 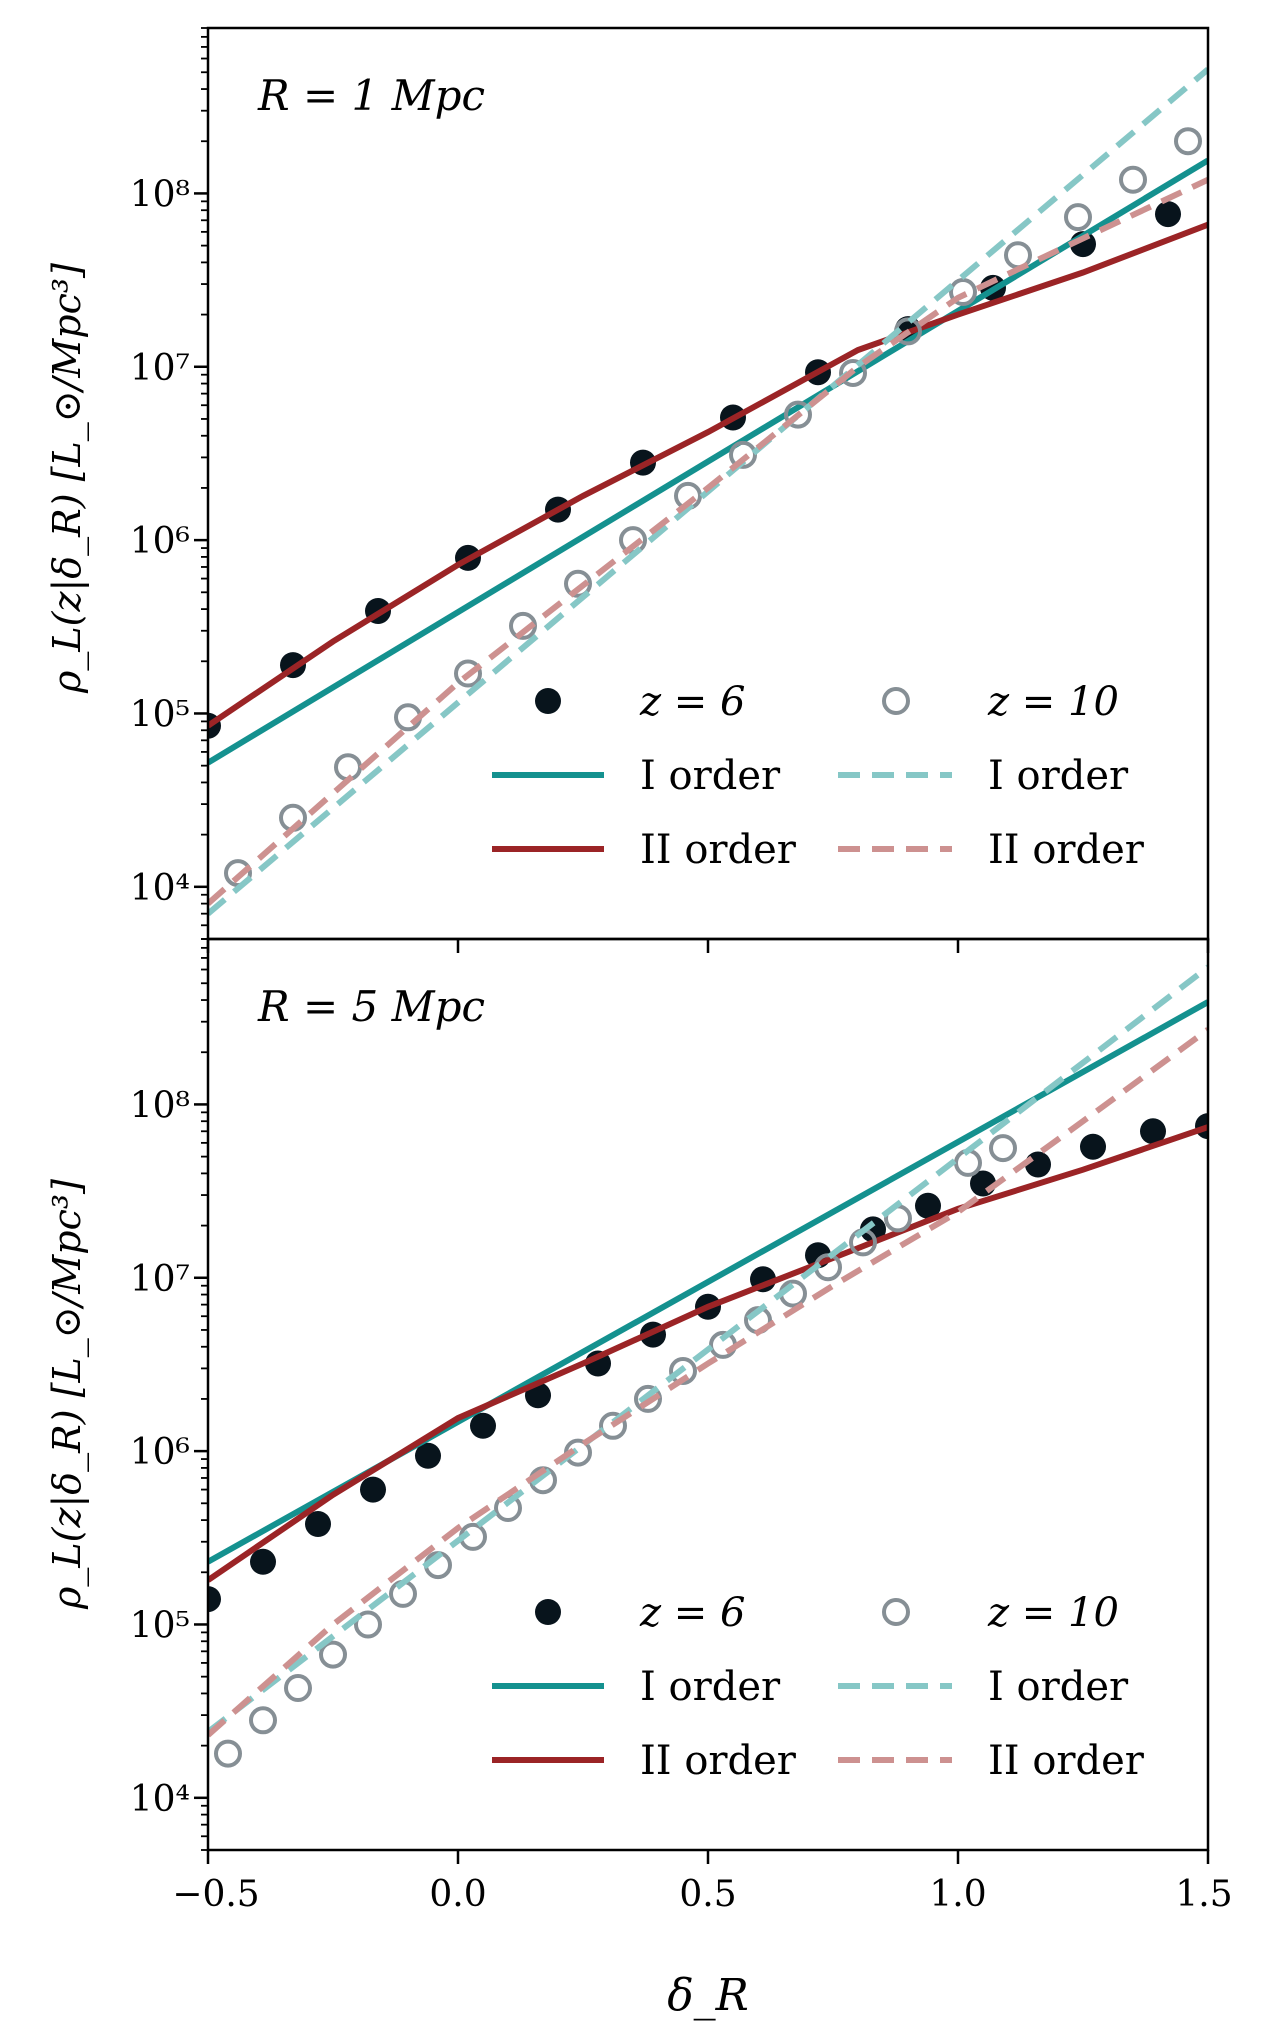 I want to click on y-axis-label-bottom: ρ_L(z|δ_R) [L_⊙/Mpc³], so click(x=67, y=1394).